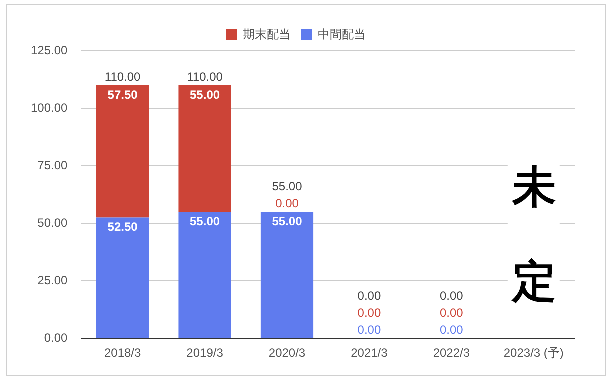  Describe the element at coordinates (53, 280) in the screenshot. I see `y-tick-label: 25.00` at that location.